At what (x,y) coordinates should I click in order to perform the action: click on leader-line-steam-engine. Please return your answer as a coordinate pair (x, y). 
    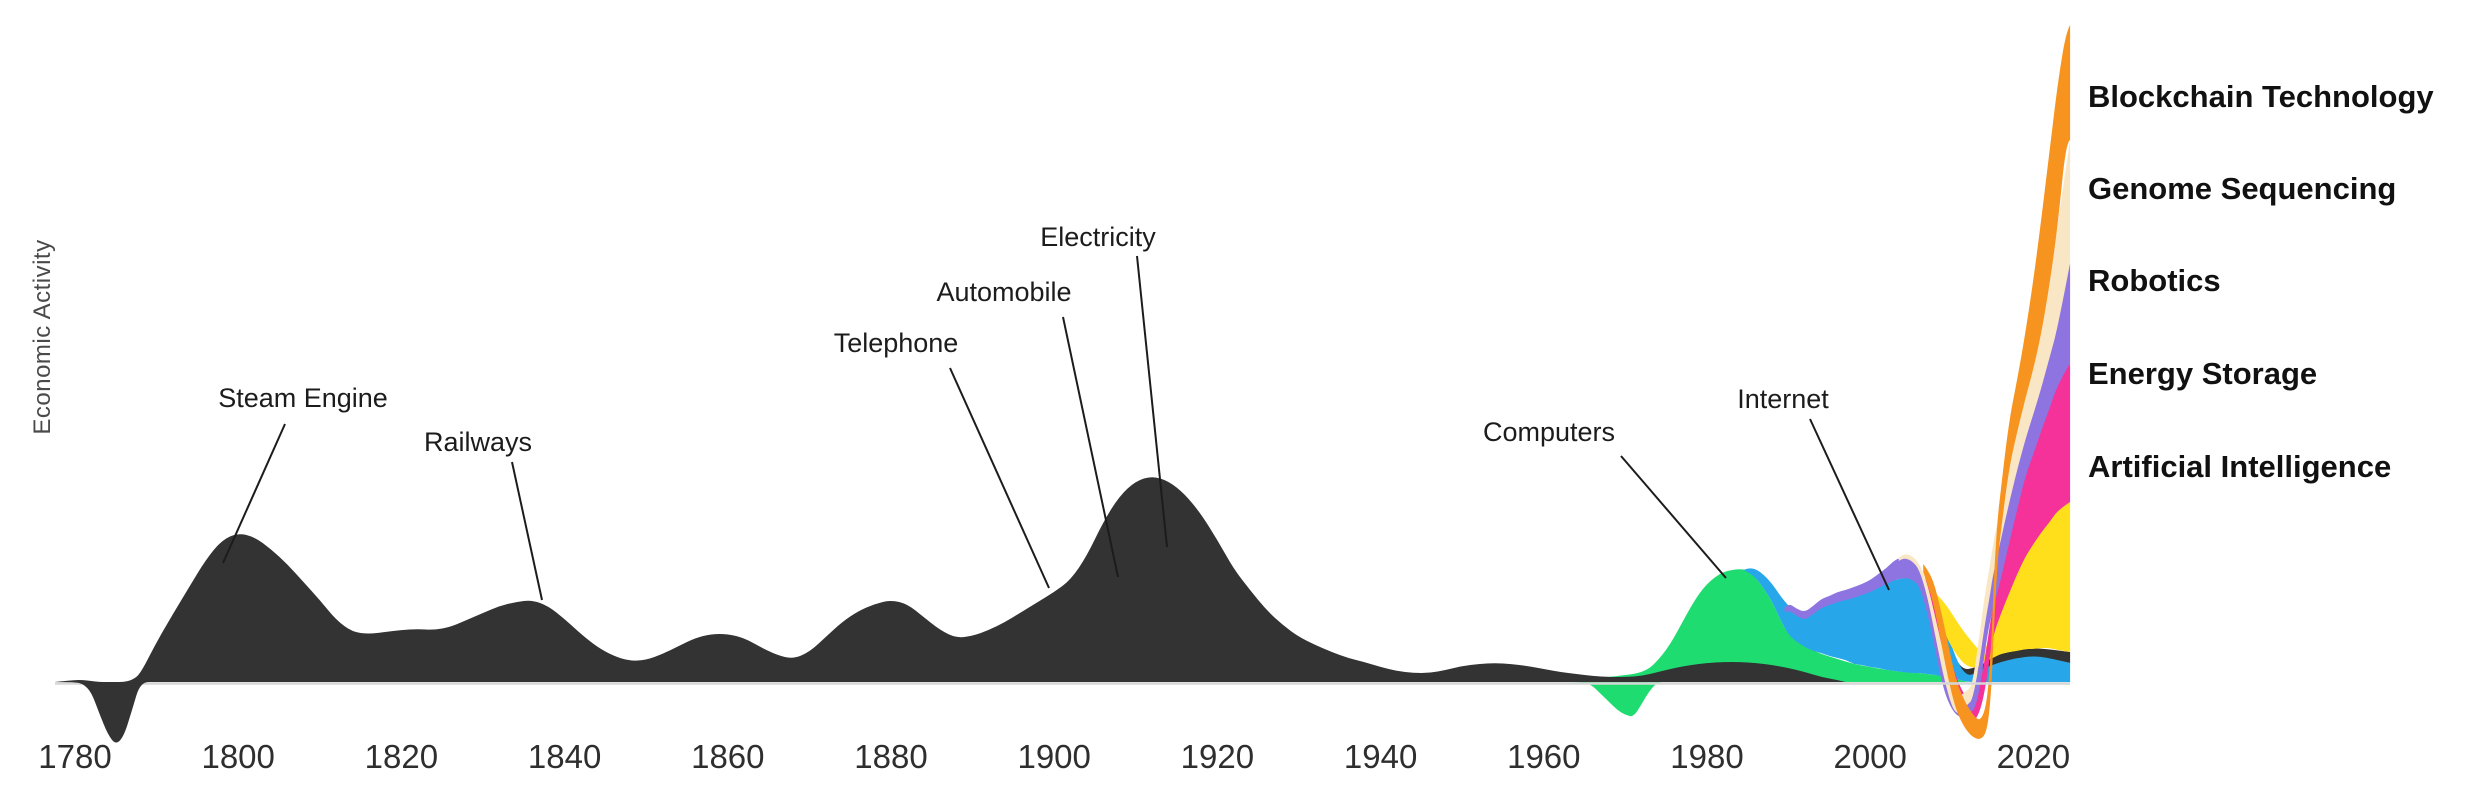
    Looking at the image, I should click on (254, 493).